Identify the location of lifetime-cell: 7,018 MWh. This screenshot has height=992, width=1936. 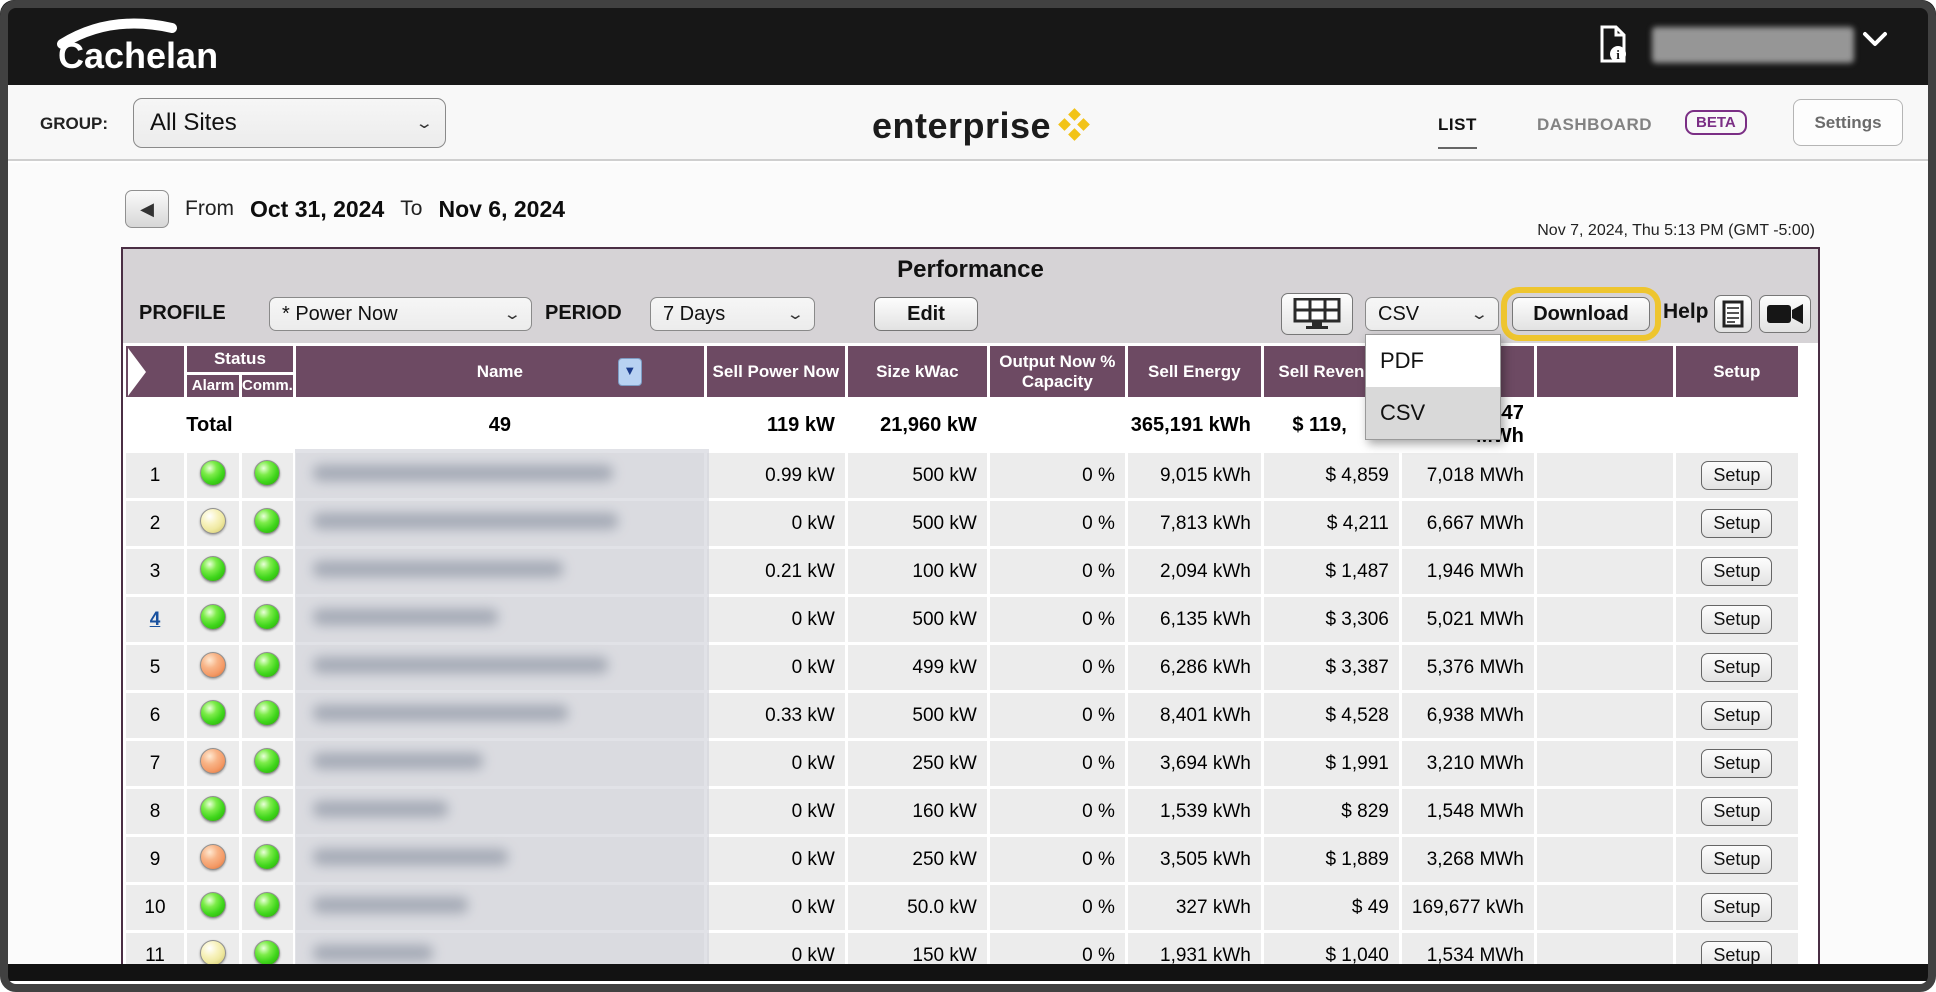
(1467, 475).